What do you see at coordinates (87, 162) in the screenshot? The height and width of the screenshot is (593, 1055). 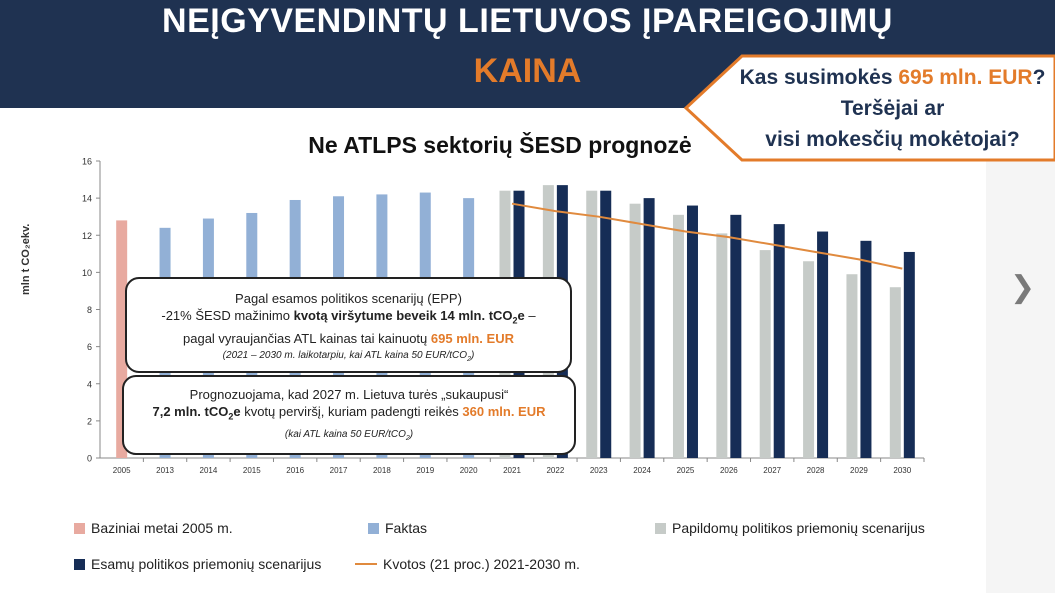 I see `y-tick-label: 16` at bounding box center [87, 162].